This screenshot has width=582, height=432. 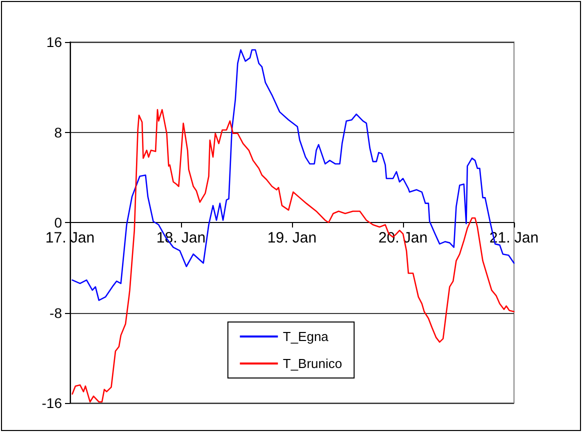 I want to click on y-tick-label: 8, so click(x=58, y=132).